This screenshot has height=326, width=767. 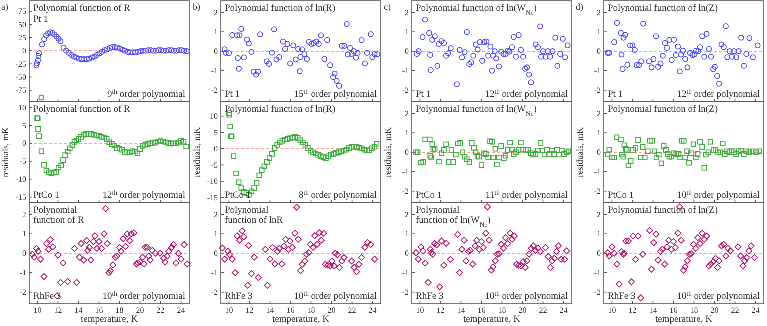 I want to click on annotation: 15$^{th}$ order polynomial, so click(x=336, y=94).